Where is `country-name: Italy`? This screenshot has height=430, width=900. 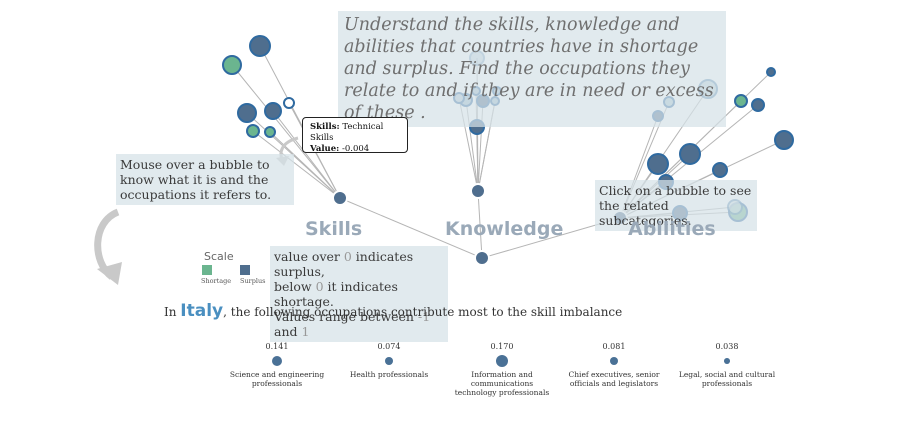
country-name: Italy is located at coordinates (202, 311).